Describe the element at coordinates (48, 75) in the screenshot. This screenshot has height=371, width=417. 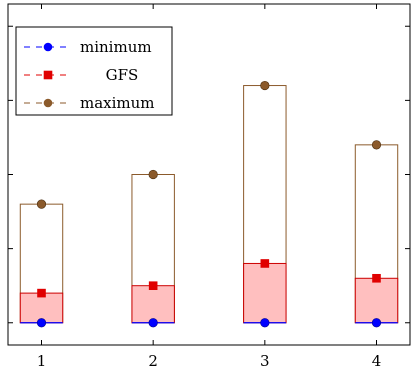
I see `legend-marker-gfs` at that location.